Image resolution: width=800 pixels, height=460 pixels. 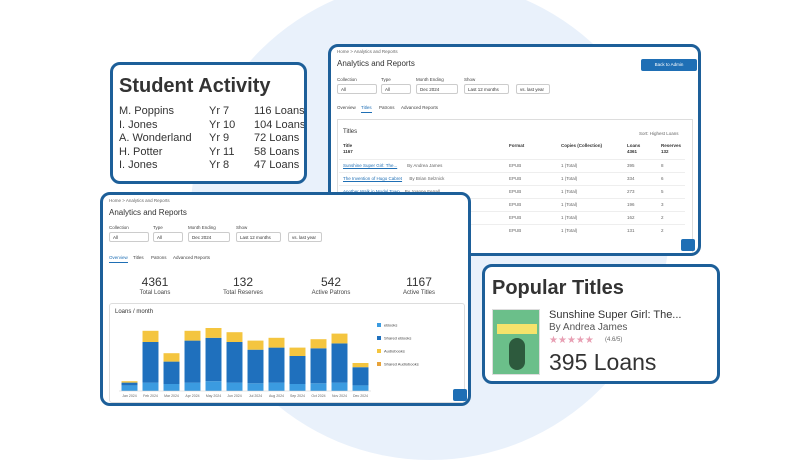 I want to click on section-box, so click(x=515, y=186).